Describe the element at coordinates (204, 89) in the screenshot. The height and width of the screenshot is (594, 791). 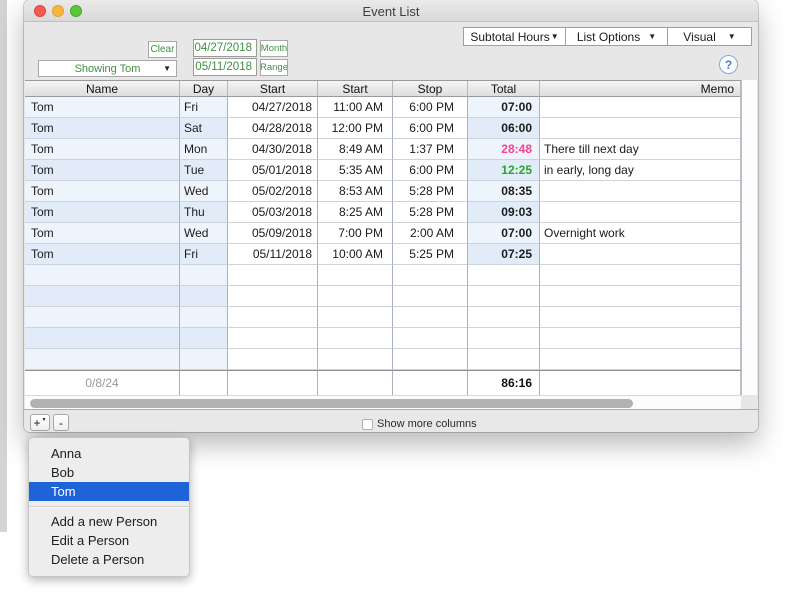
I see `column-header-day: Day` at that location.